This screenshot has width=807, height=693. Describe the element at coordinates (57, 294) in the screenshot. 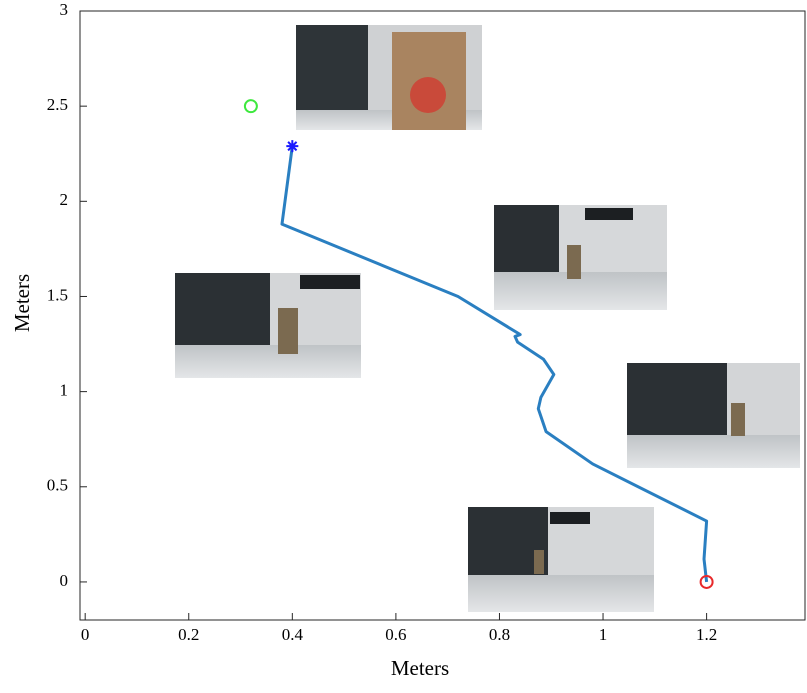

I see `y-tick-label: 1.5` at that location.